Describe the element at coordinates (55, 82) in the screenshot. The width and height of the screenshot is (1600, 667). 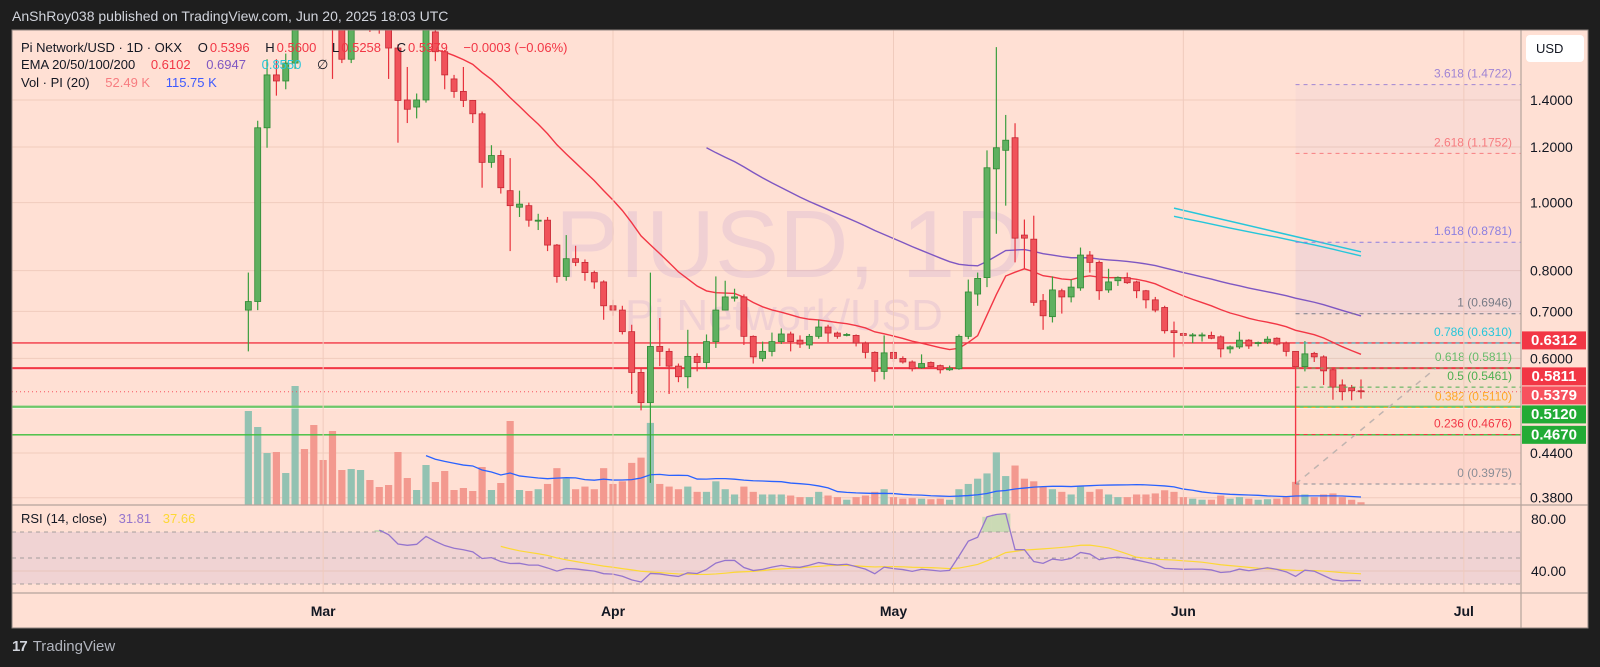
I see `volume-label: Vol · PI (20)` at that location.